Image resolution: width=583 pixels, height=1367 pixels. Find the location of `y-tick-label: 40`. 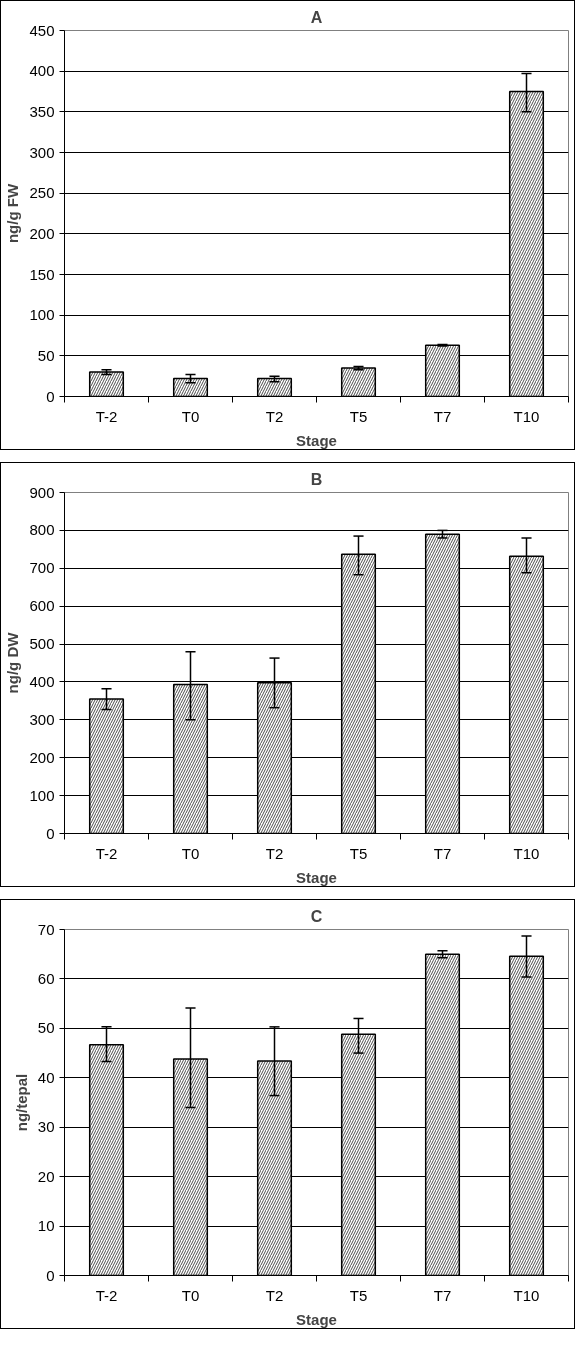

y-tick-label: 40 is located at coordinates (46, 1077).